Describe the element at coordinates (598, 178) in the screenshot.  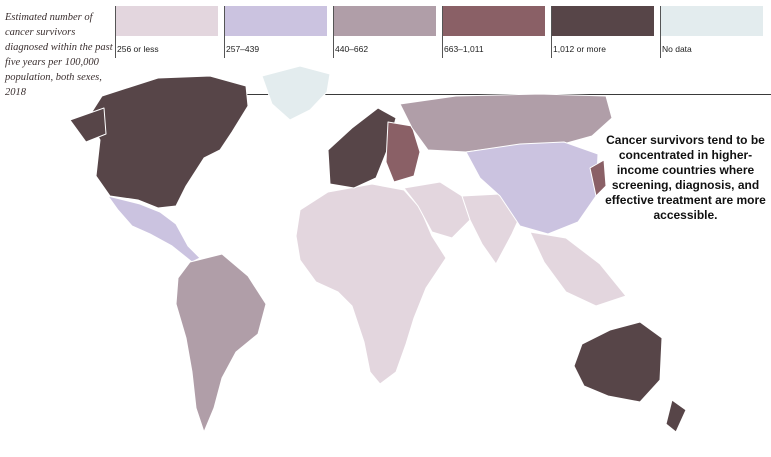
I see `region-japan-korea` at that location.